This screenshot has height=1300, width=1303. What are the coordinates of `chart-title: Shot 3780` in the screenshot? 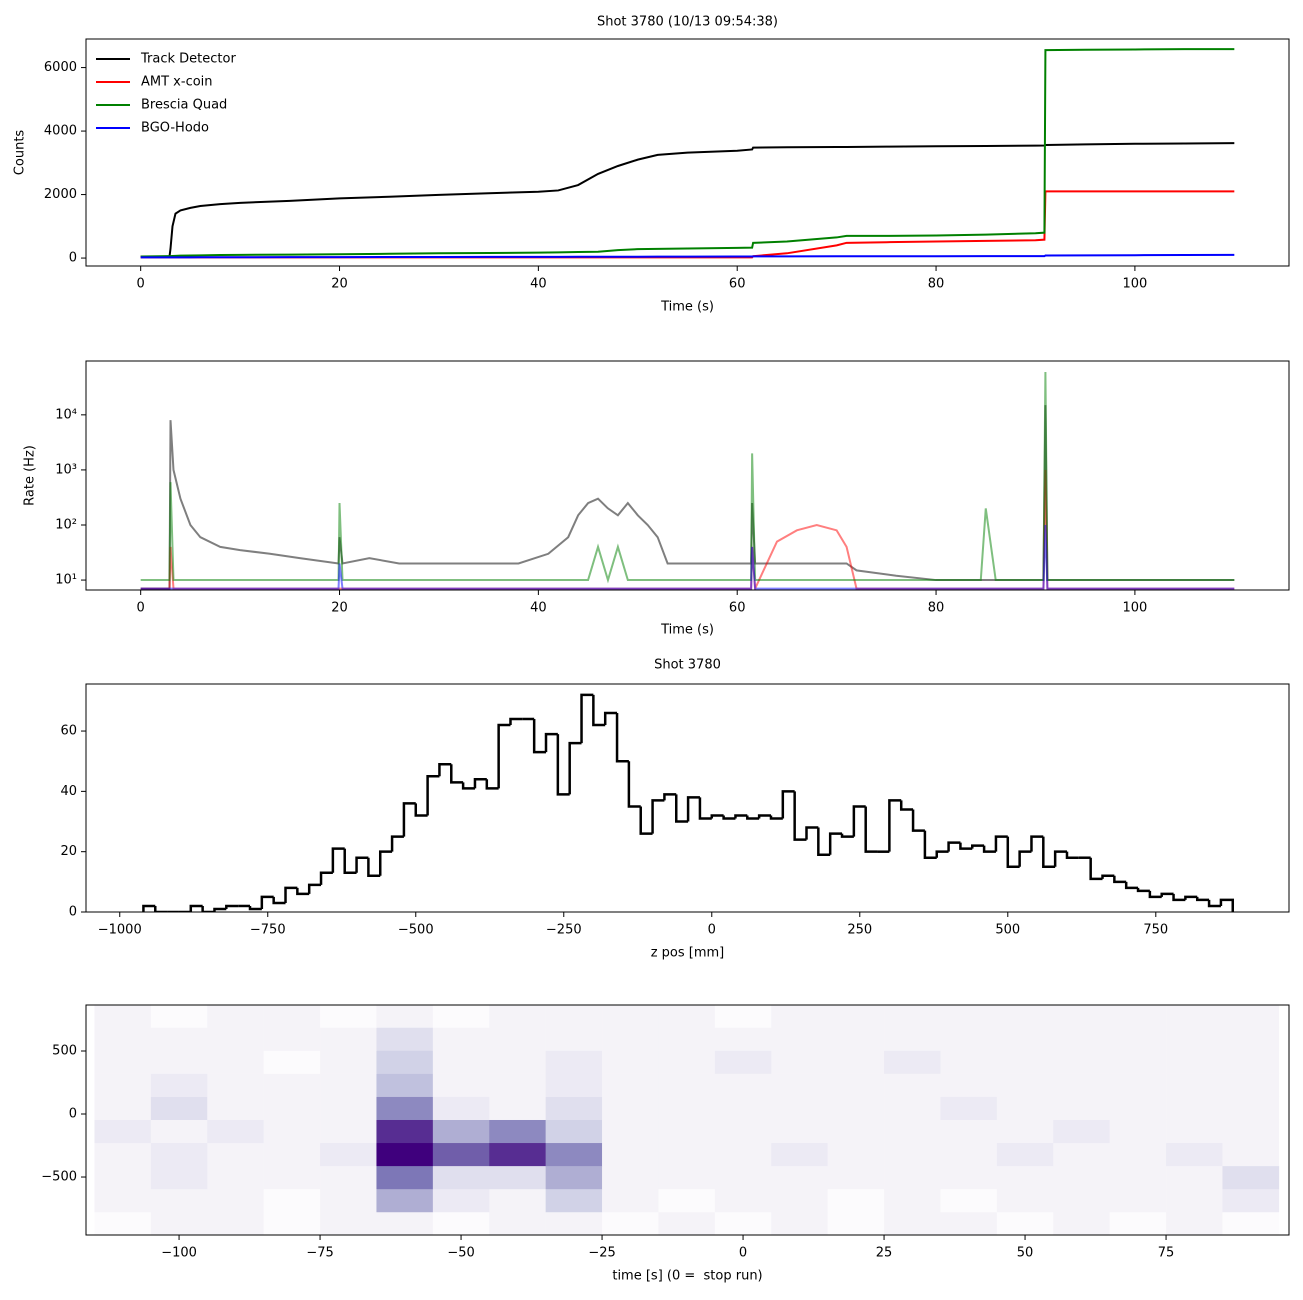 It's located at (687, 665).